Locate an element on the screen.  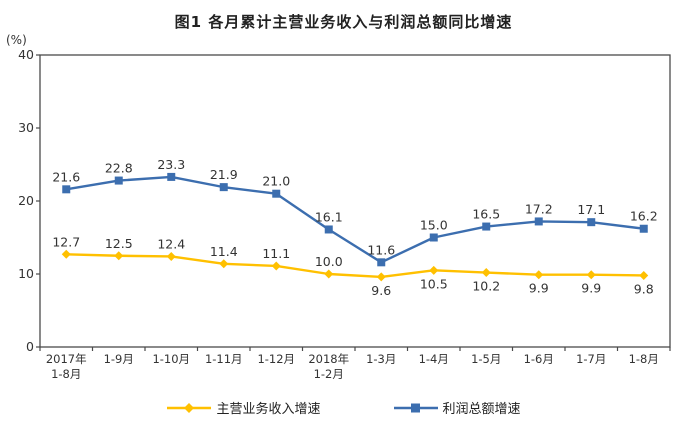
legend-label-profit-growth: 利润总额增速 is located at coordinates (481, 409).